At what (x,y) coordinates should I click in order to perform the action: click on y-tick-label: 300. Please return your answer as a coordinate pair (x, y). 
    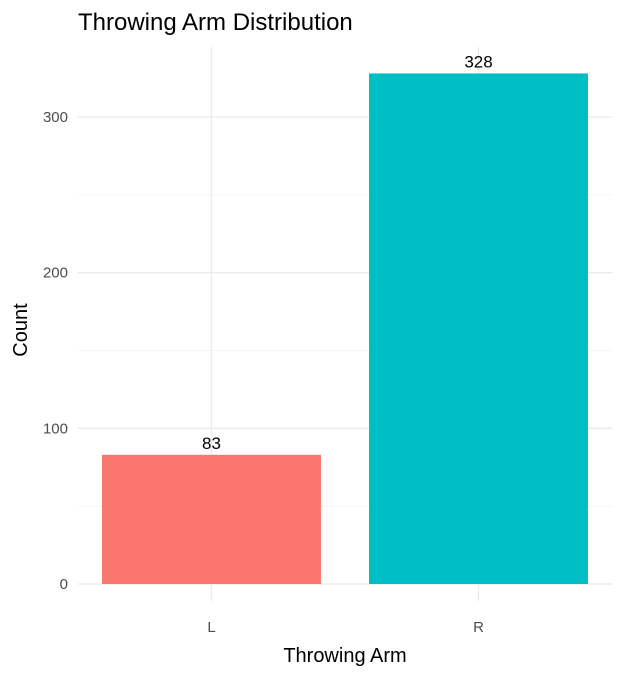
    Looking at the image, I should click on (55, 117).